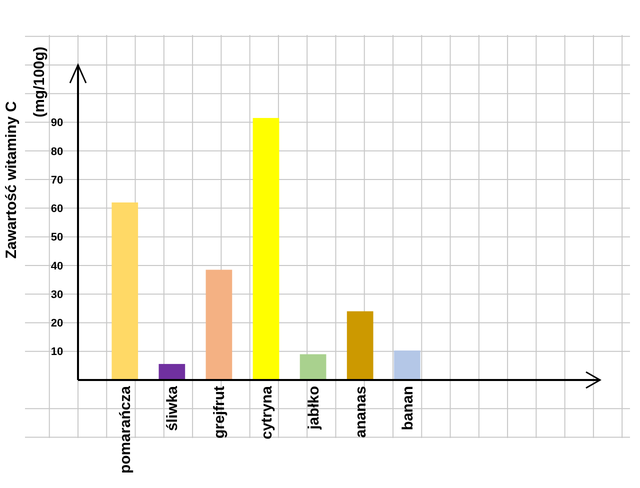 This screenshot has width=640, height=488. What do you see at coordinates (57, 238) in the screenshot?
I see `y-tick-label: 50` at bounding box center [57, 238].